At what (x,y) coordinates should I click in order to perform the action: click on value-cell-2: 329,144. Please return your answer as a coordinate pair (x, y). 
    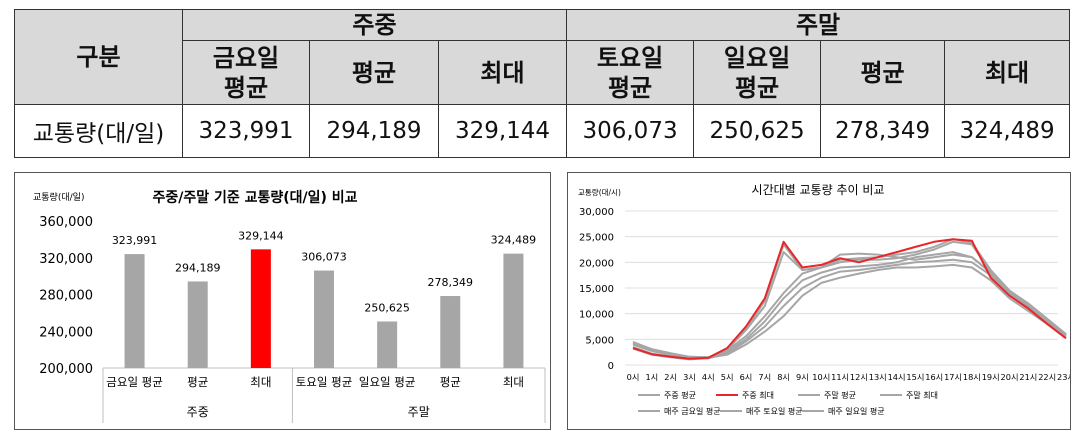
    Looking at the image, I should click on (502, 131).